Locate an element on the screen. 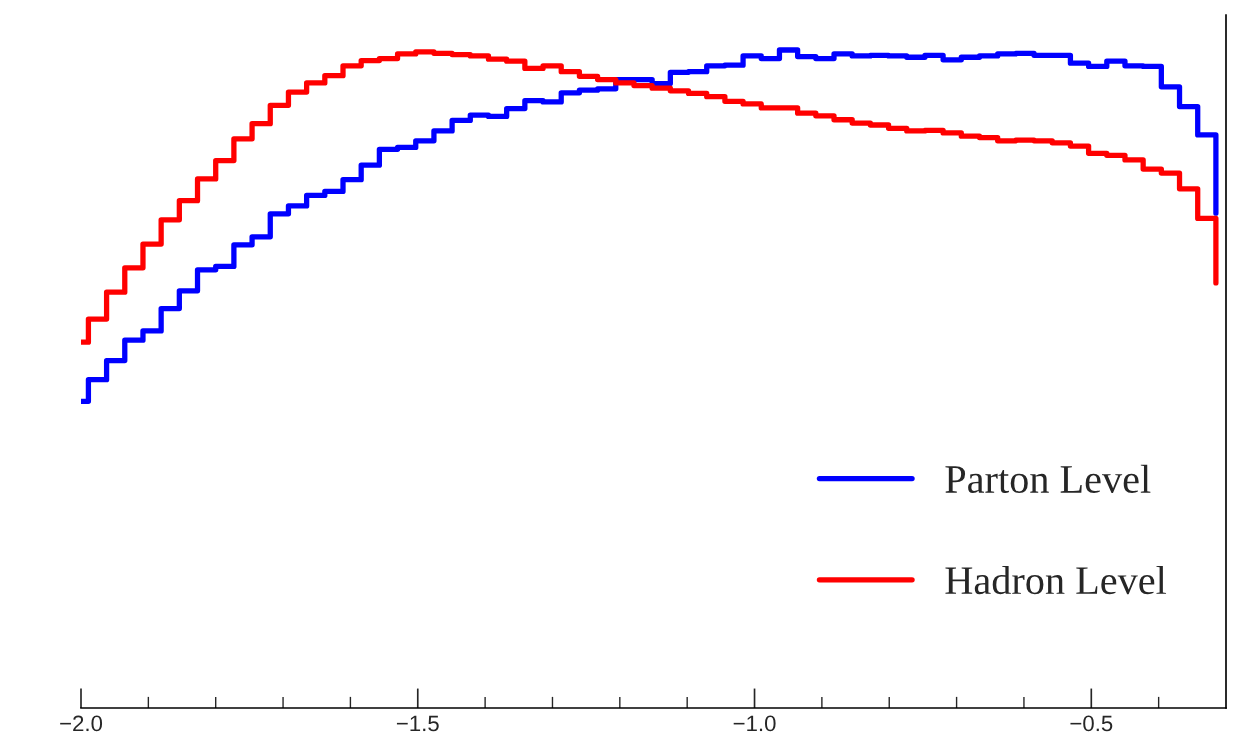 The image size is (1241, 750). x-tick-label: −0.5 is located at coordinates (1091, 723).